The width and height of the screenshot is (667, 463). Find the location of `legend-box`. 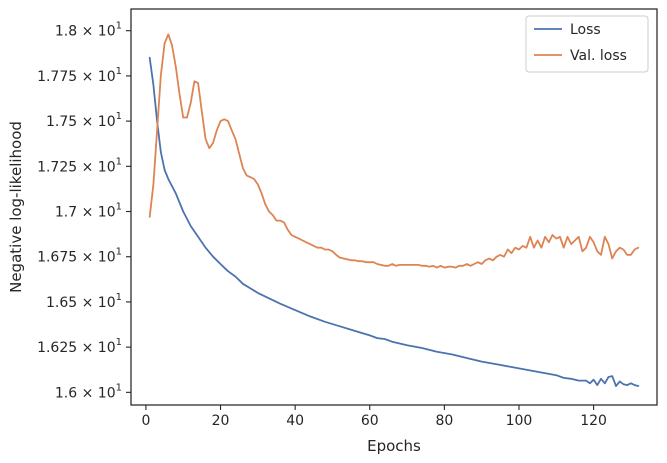

legend-box is located at coordinates (587, 44).